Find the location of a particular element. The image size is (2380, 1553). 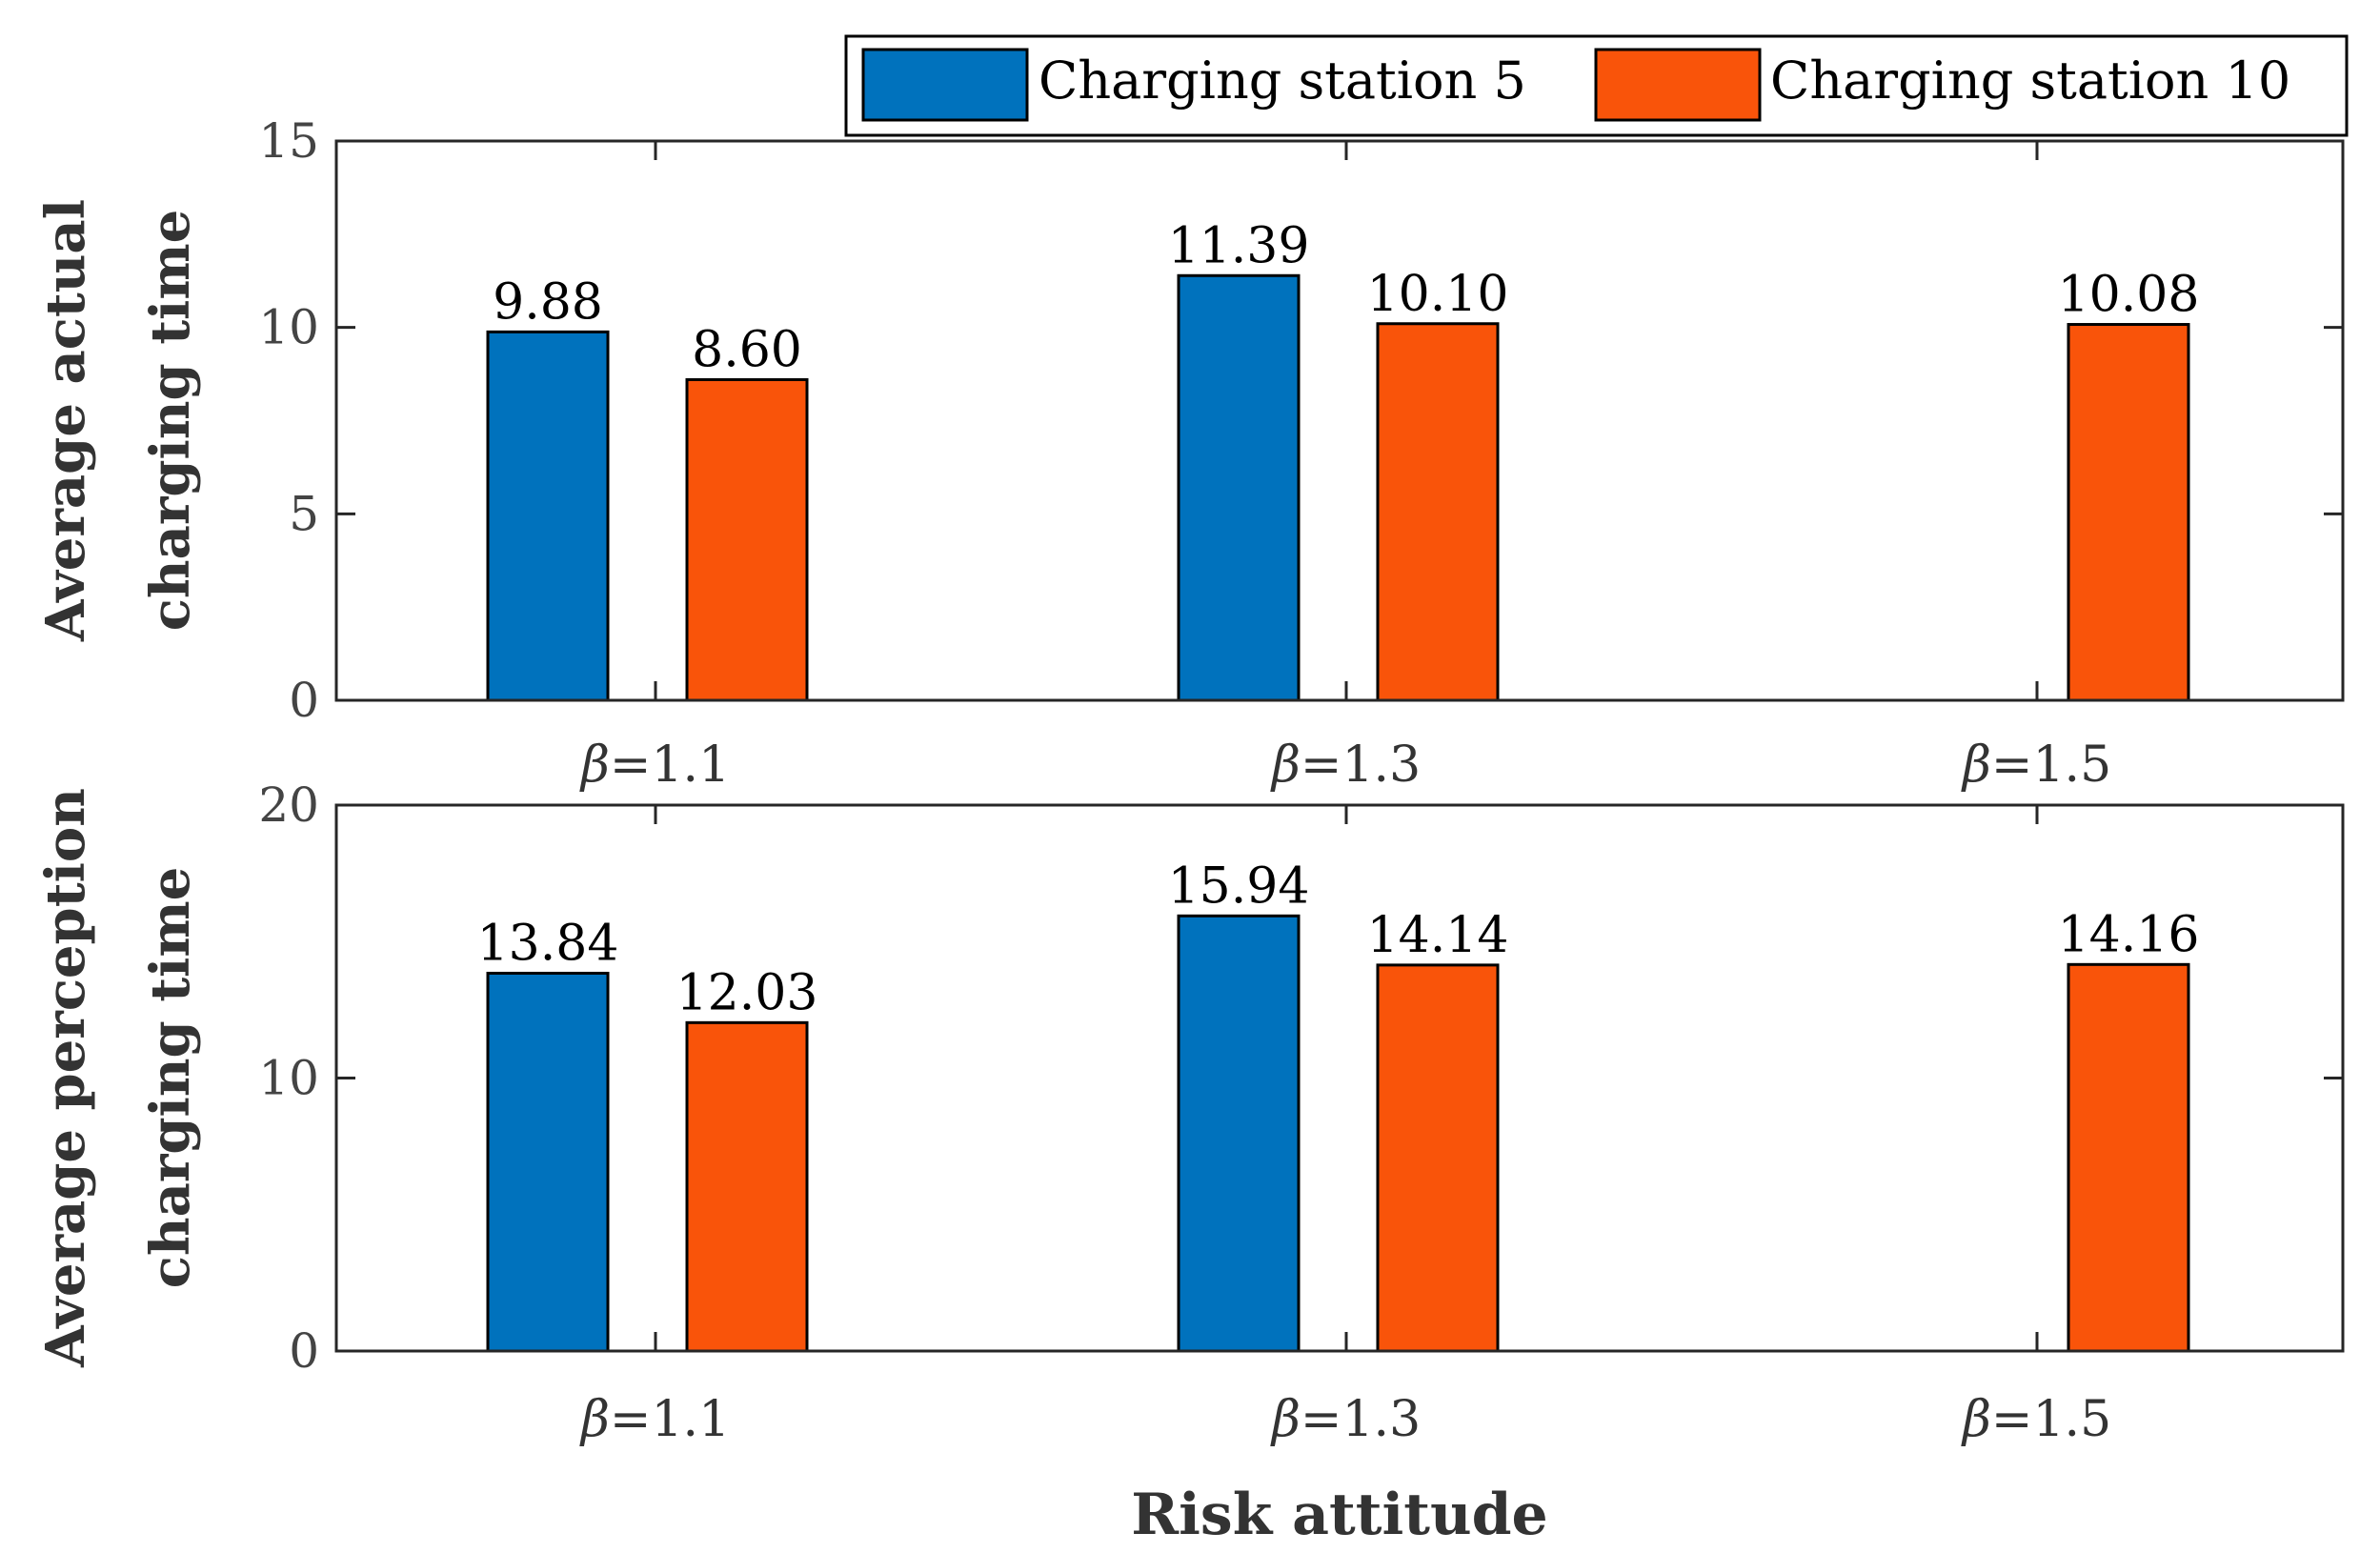

bottom-panel-tick-labels: 0 10 20 is located at coordinates (288, 1078).